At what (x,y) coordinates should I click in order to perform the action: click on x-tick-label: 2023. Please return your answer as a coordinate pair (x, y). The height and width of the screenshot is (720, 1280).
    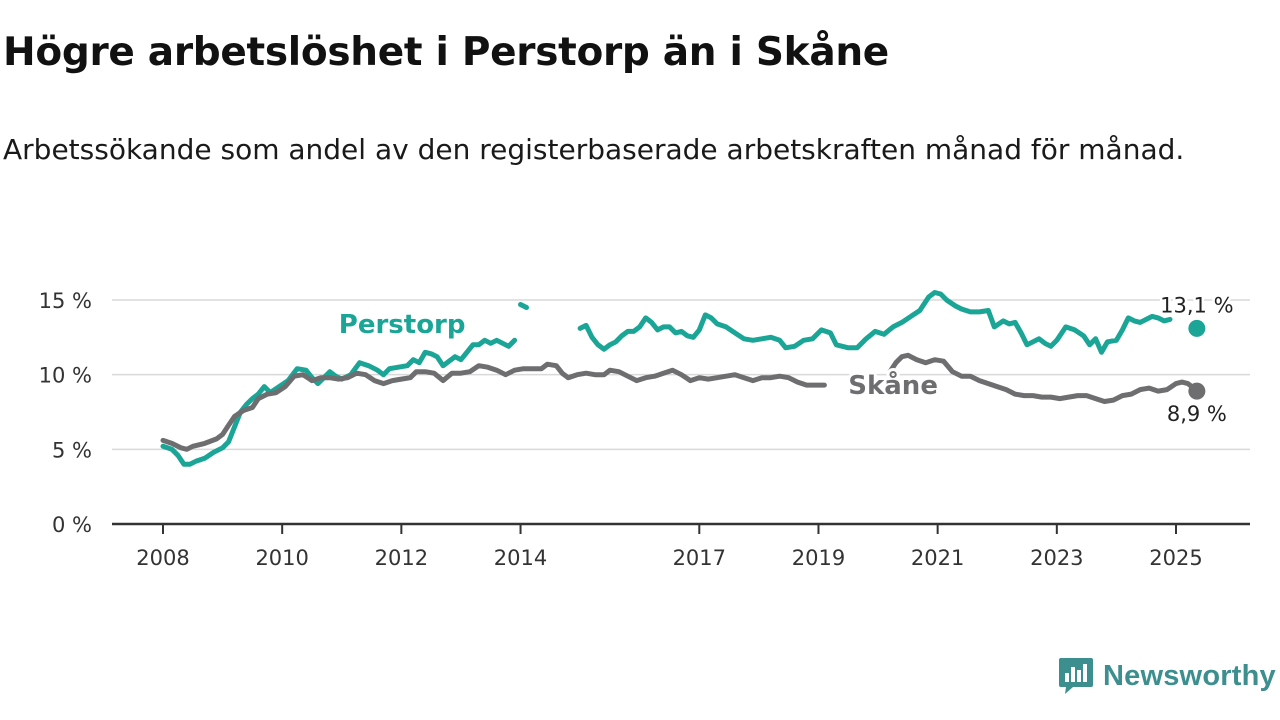
    Looking at the image, I should click on (1056, 558).